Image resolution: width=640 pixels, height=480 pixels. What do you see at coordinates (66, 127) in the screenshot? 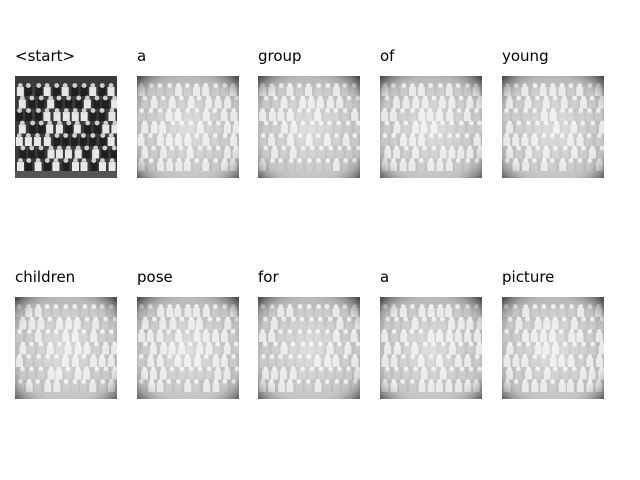
I see `original-photo` at bounding box center [66, 127].